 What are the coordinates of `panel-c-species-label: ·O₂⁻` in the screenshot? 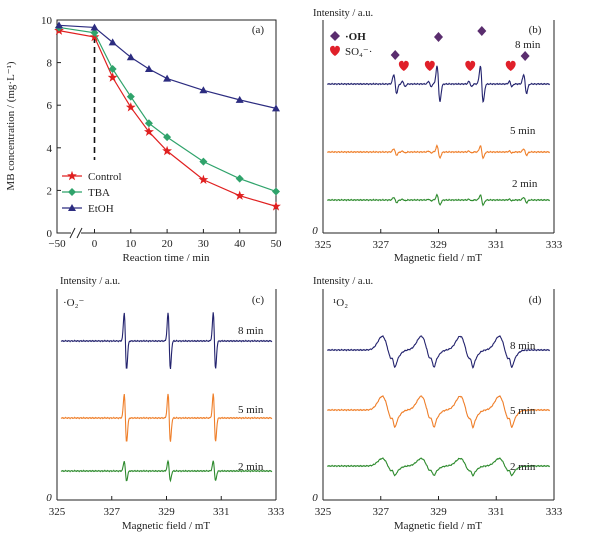 It's located at (73, 303).